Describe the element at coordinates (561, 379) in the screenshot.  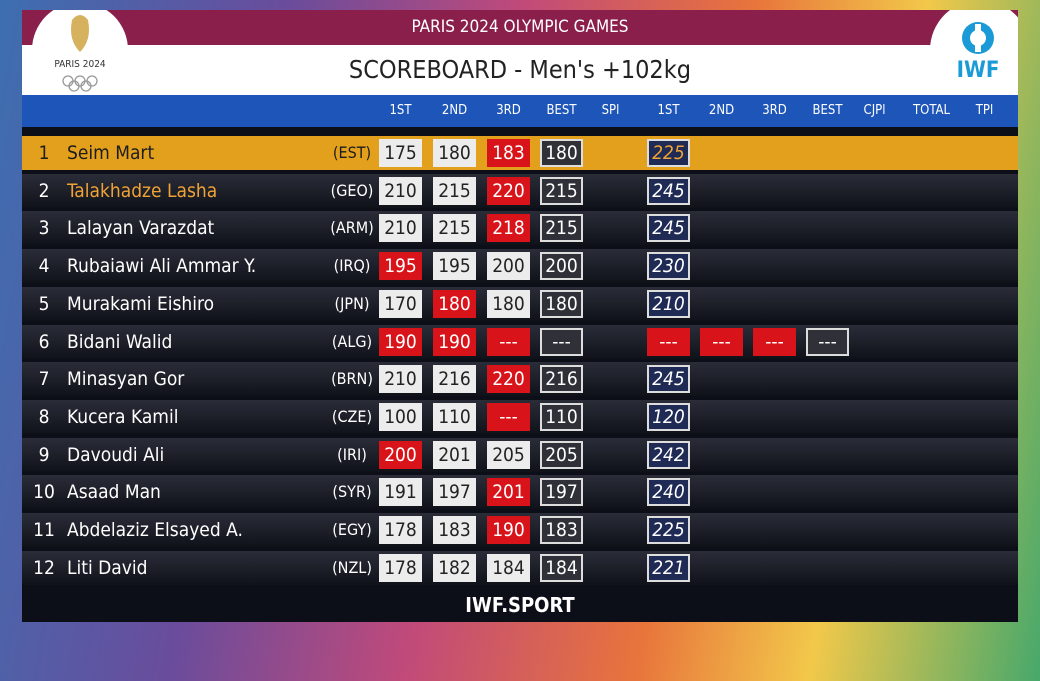
I see `snatch-best: 216` at that location.